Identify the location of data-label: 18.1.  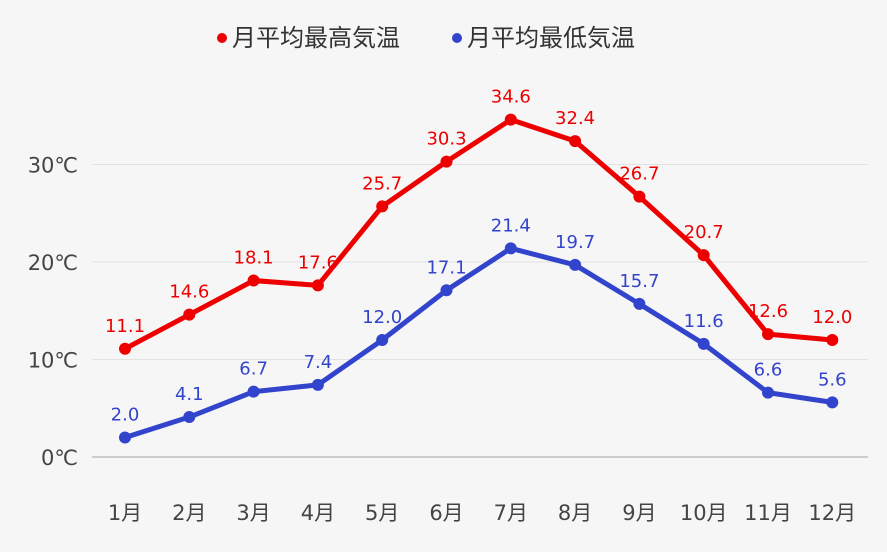
(254, 258).